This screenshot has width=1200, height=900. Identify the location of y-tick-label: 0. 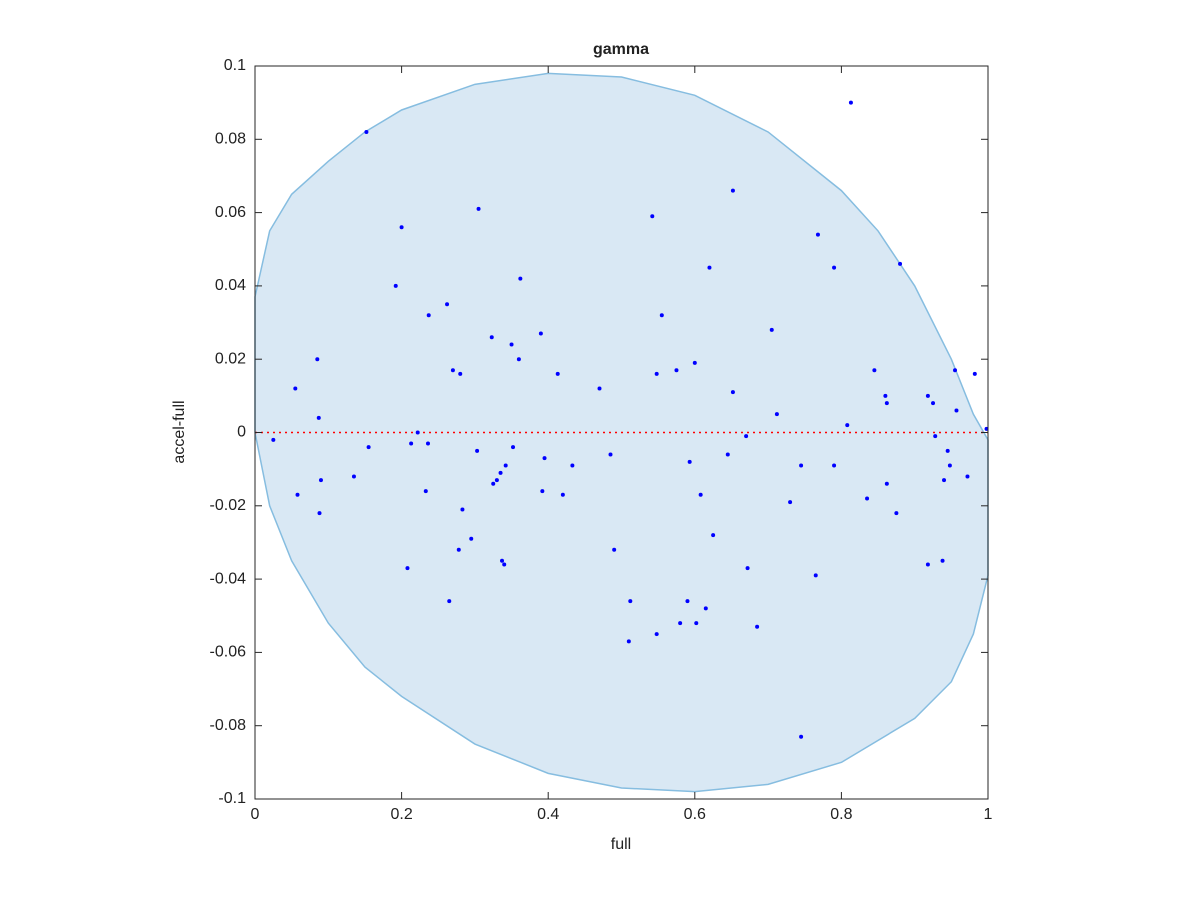
(241, 432).